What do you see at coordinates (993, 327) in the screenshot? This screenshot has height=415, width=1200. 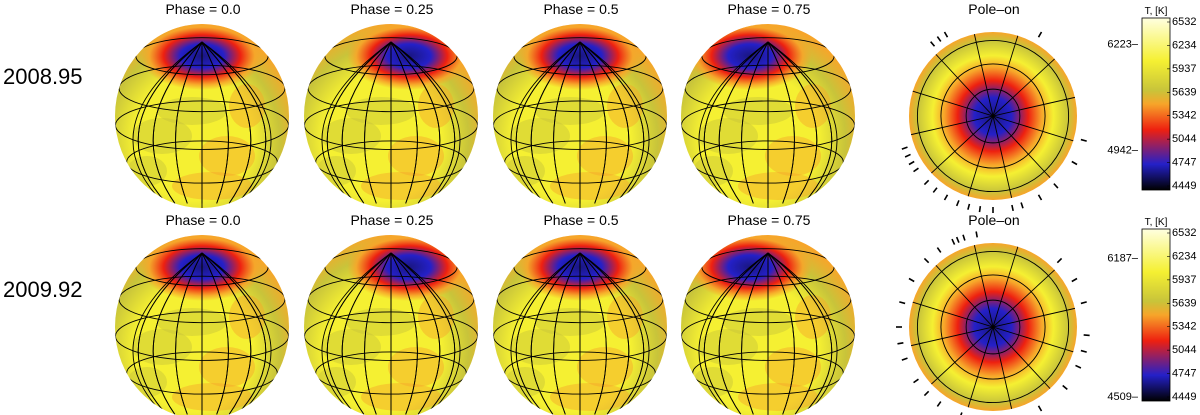 I see `pole-on-map-r2` at bounding box center [993, 327].